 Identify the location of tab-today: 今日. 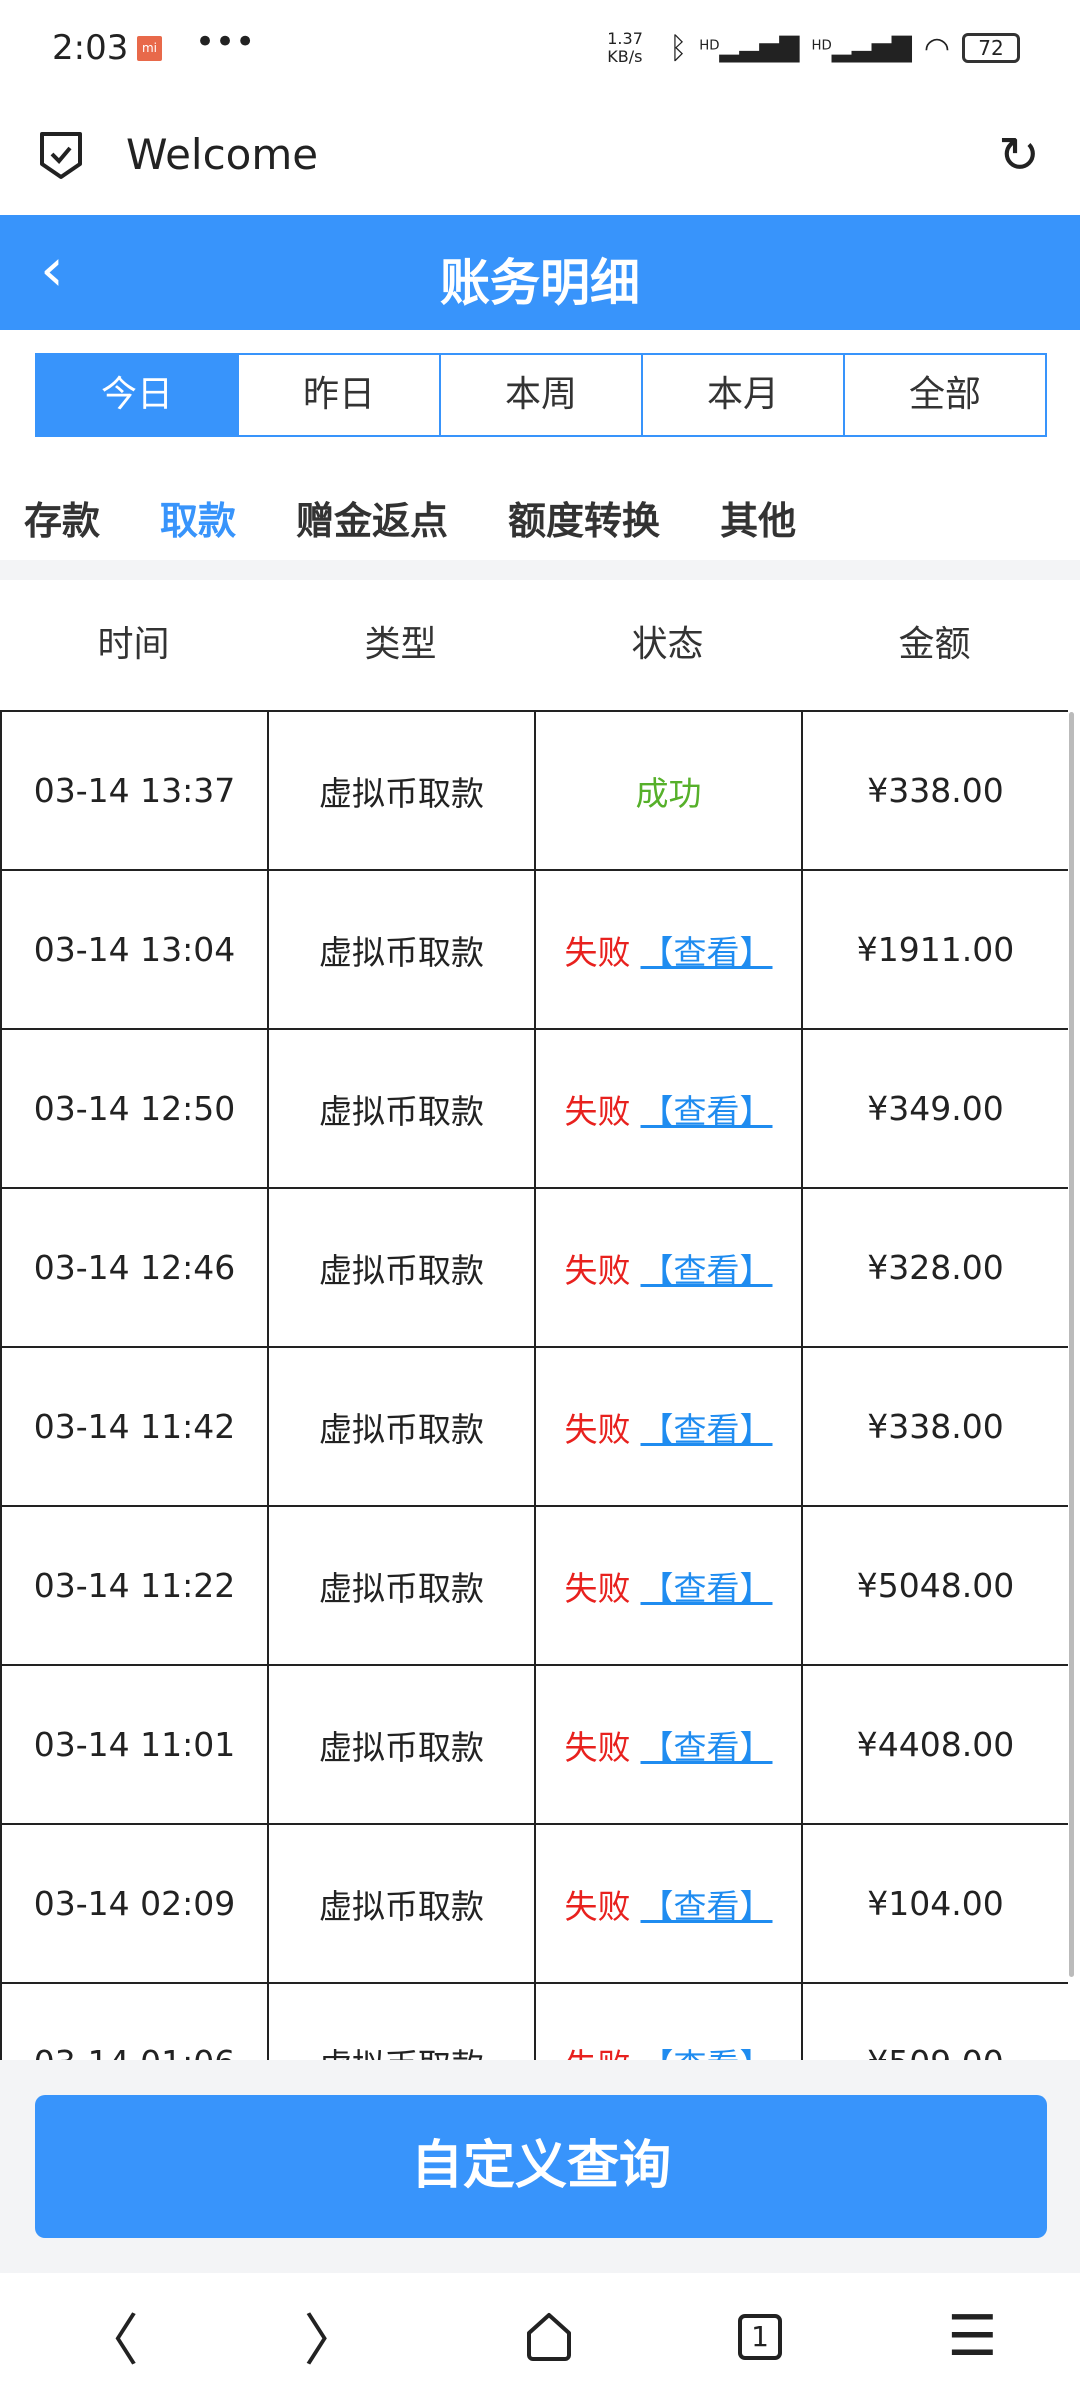
(137, 395).